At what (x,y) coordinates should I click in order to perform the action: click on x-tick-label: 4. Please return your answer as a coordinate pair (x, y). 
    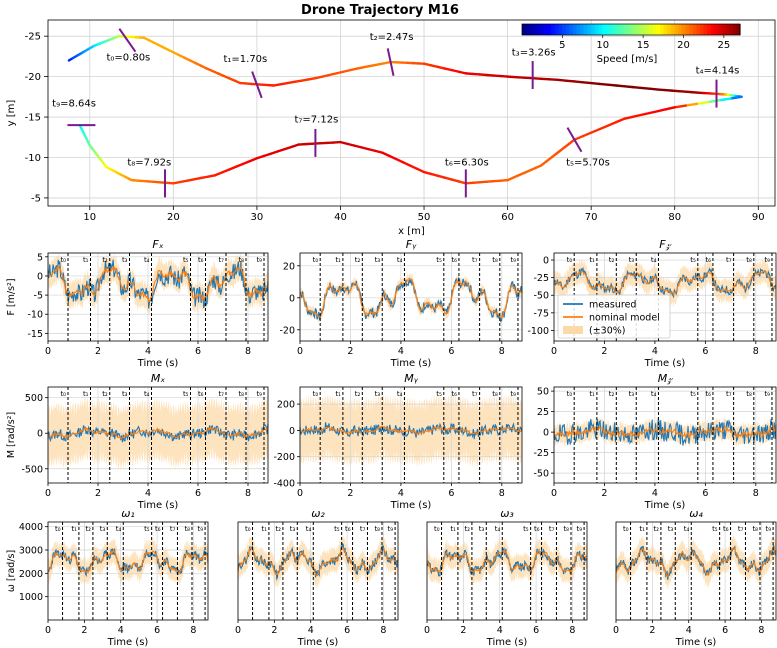
    Looking at the image, I should click on (121, 630).